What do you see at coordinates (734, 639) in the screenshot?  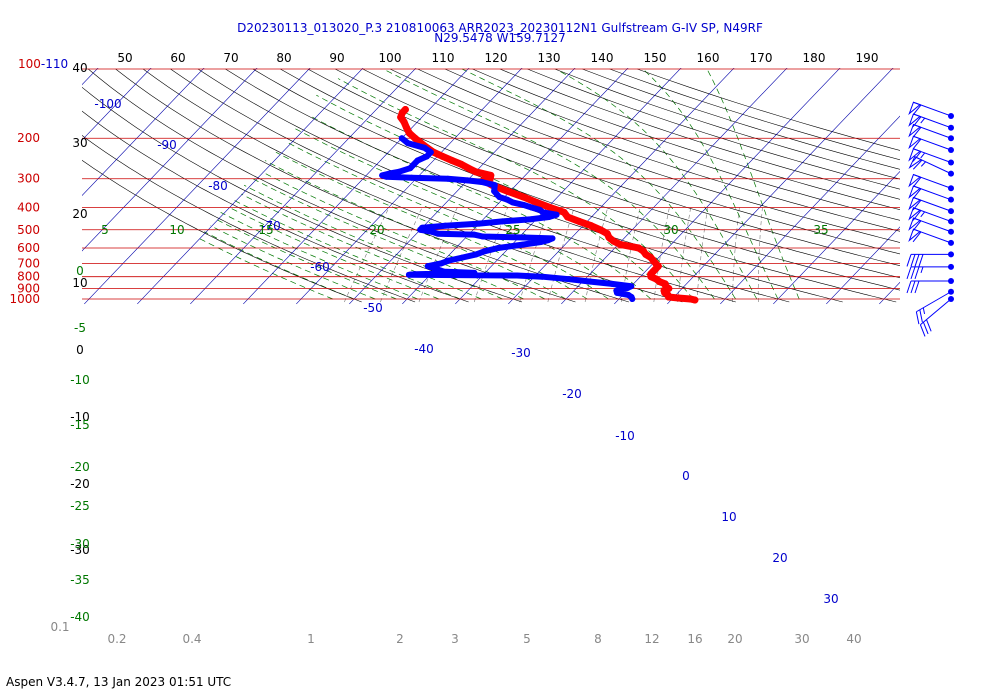 I see `mixing-ratio-label: 20` at bounding box center [734, 639].